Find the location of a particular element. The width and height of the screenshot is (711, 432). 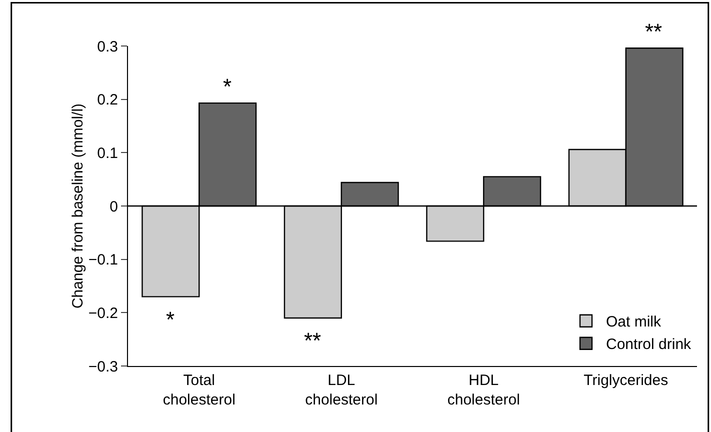

legend-label: Oat milk is located at coordinates (634, 322).